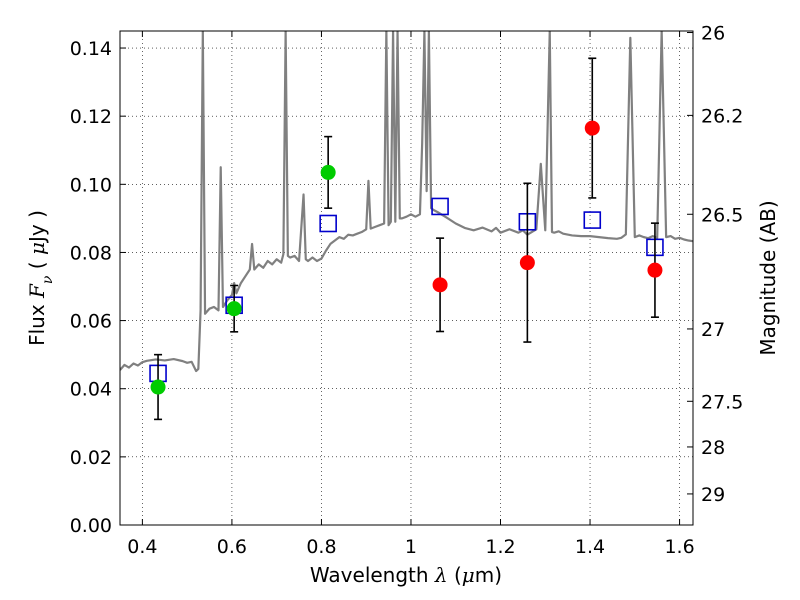  What do you see at coordinates (722, 116) in the screenshot?
I see `y2-tick-label: 26.2` at bounding box center [722, 116].